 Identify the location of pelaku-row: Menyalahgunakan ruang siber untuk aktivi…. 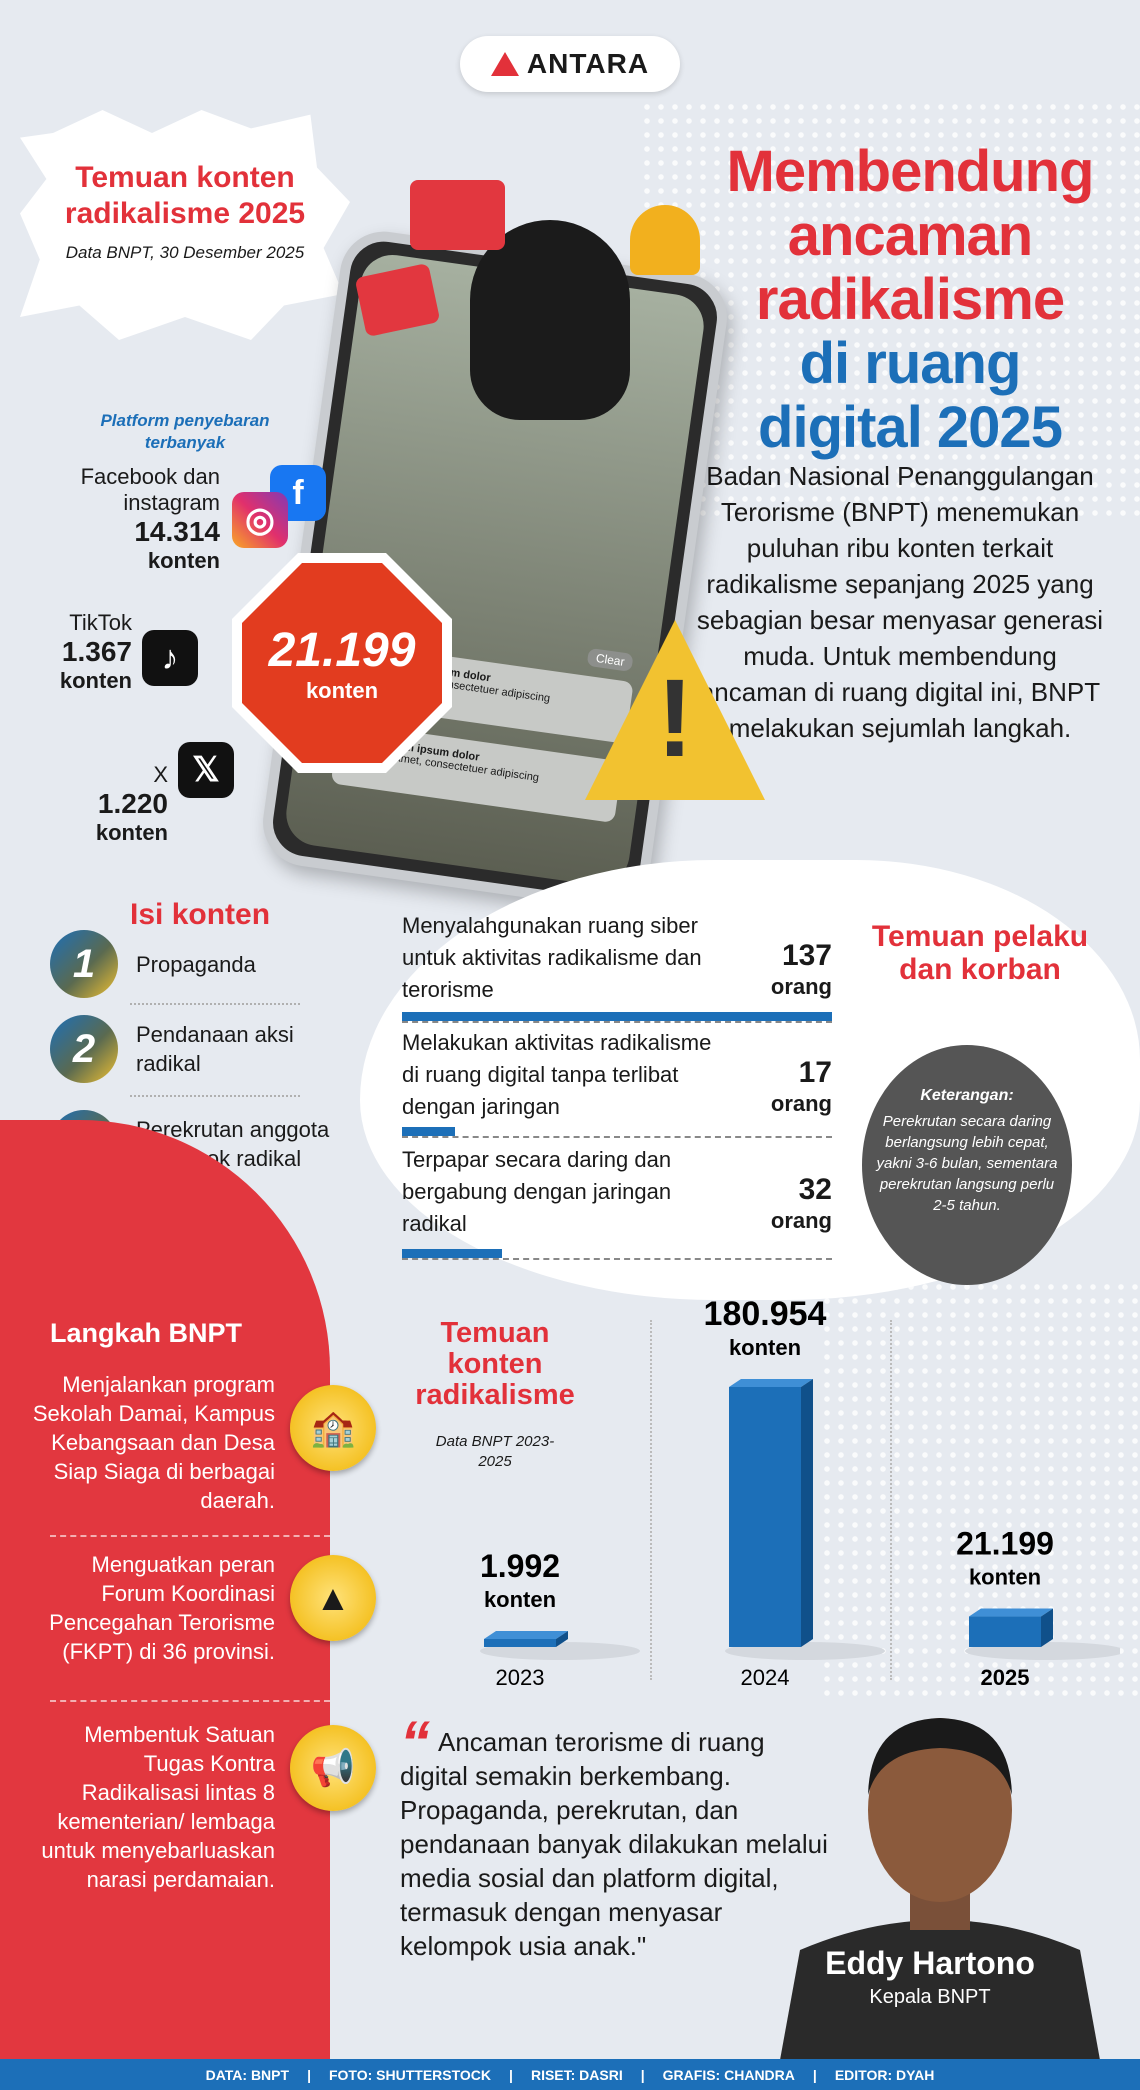
(617, 967).